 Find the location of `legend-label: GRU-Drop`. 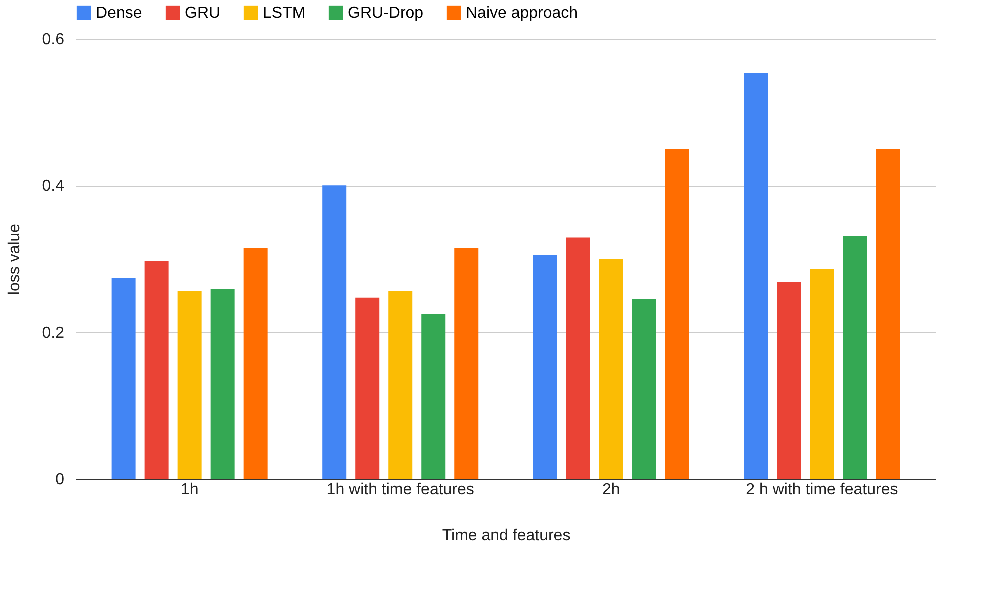

legend-label: GRU-Drop is located at coordinates (386, 13).